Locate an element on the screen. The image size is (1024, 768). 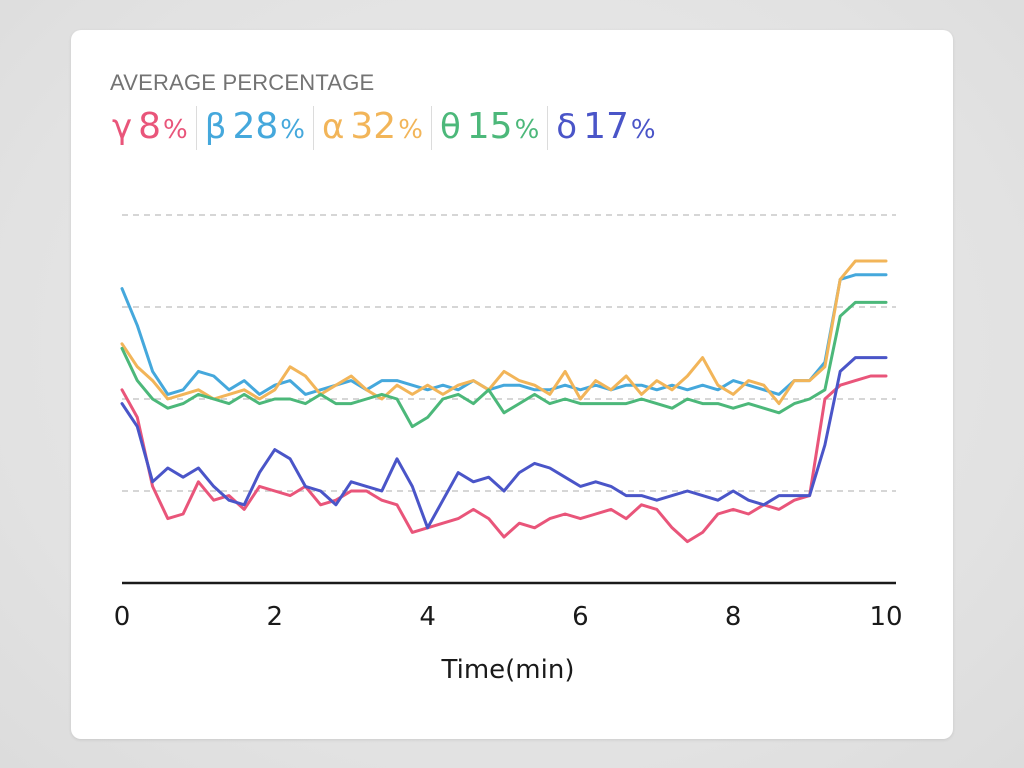
x-tick-label: 10 is located at coordinates (885, 617).